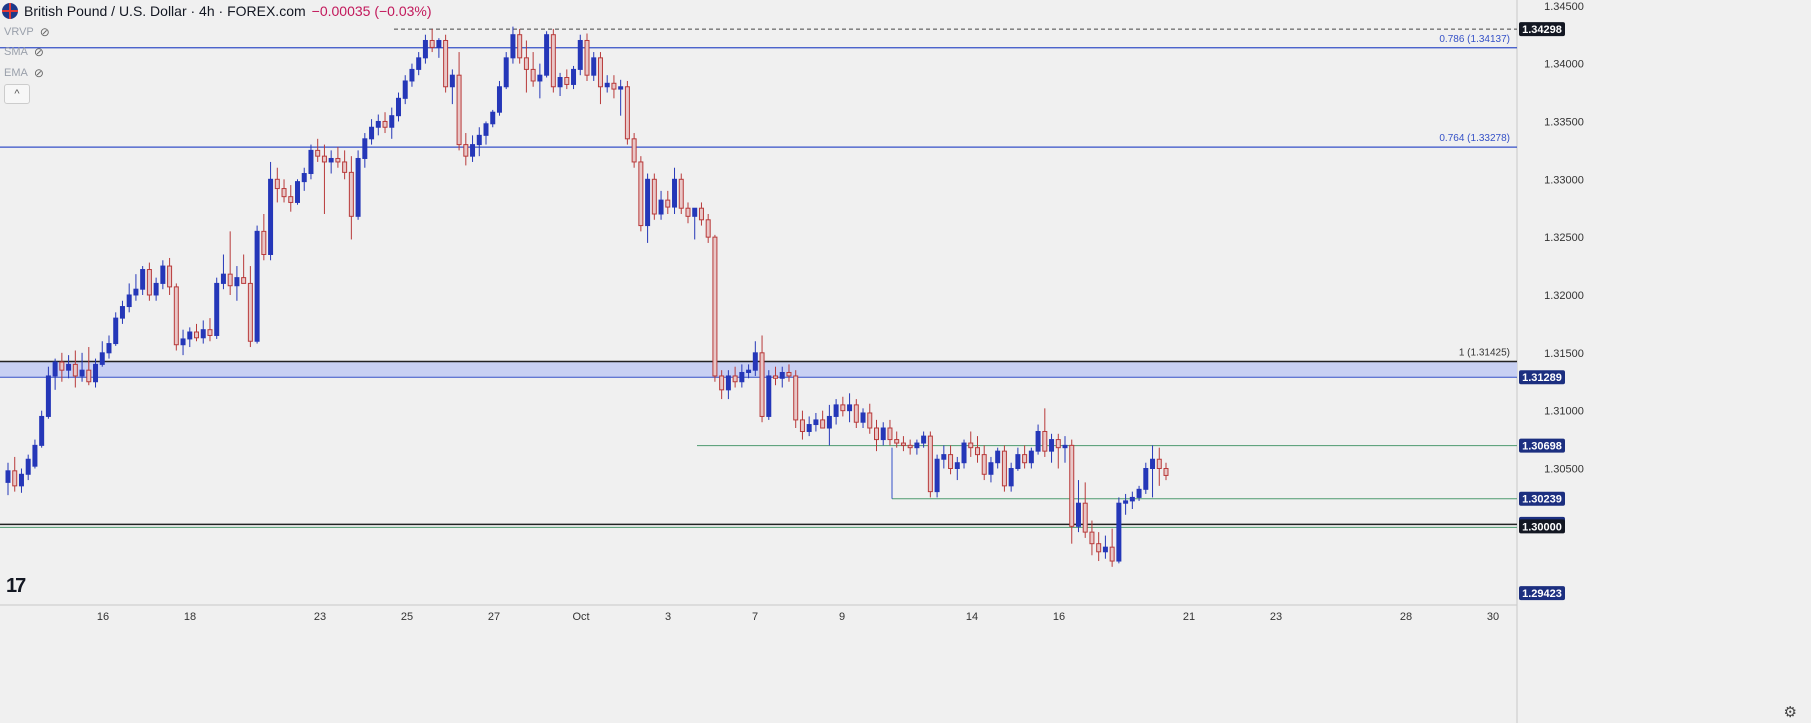 This screenshot has width=1811, height=723. What do you see at coordinates (1564, 238) in the screenshot?
I see `y-tick-label: 1.32500` at bounding box center [1564, 238].